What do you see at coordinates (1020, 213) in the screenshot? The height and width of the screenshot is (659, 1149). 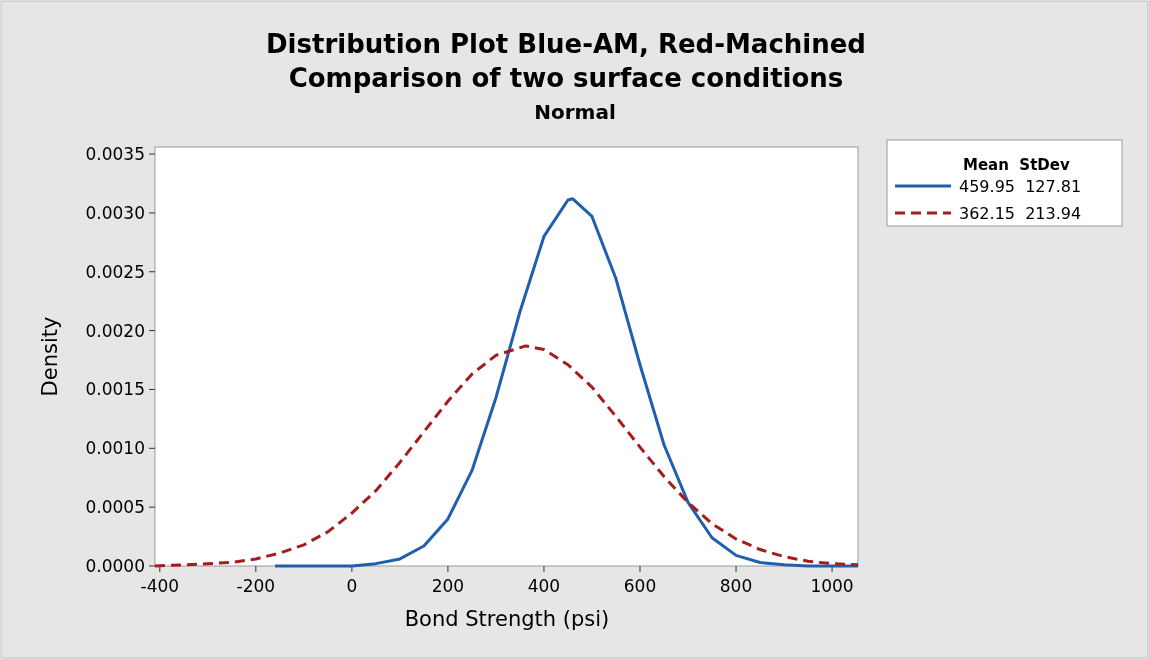 I see `legend-label: 362.15 213.94` at bounding box center [1020, 213].